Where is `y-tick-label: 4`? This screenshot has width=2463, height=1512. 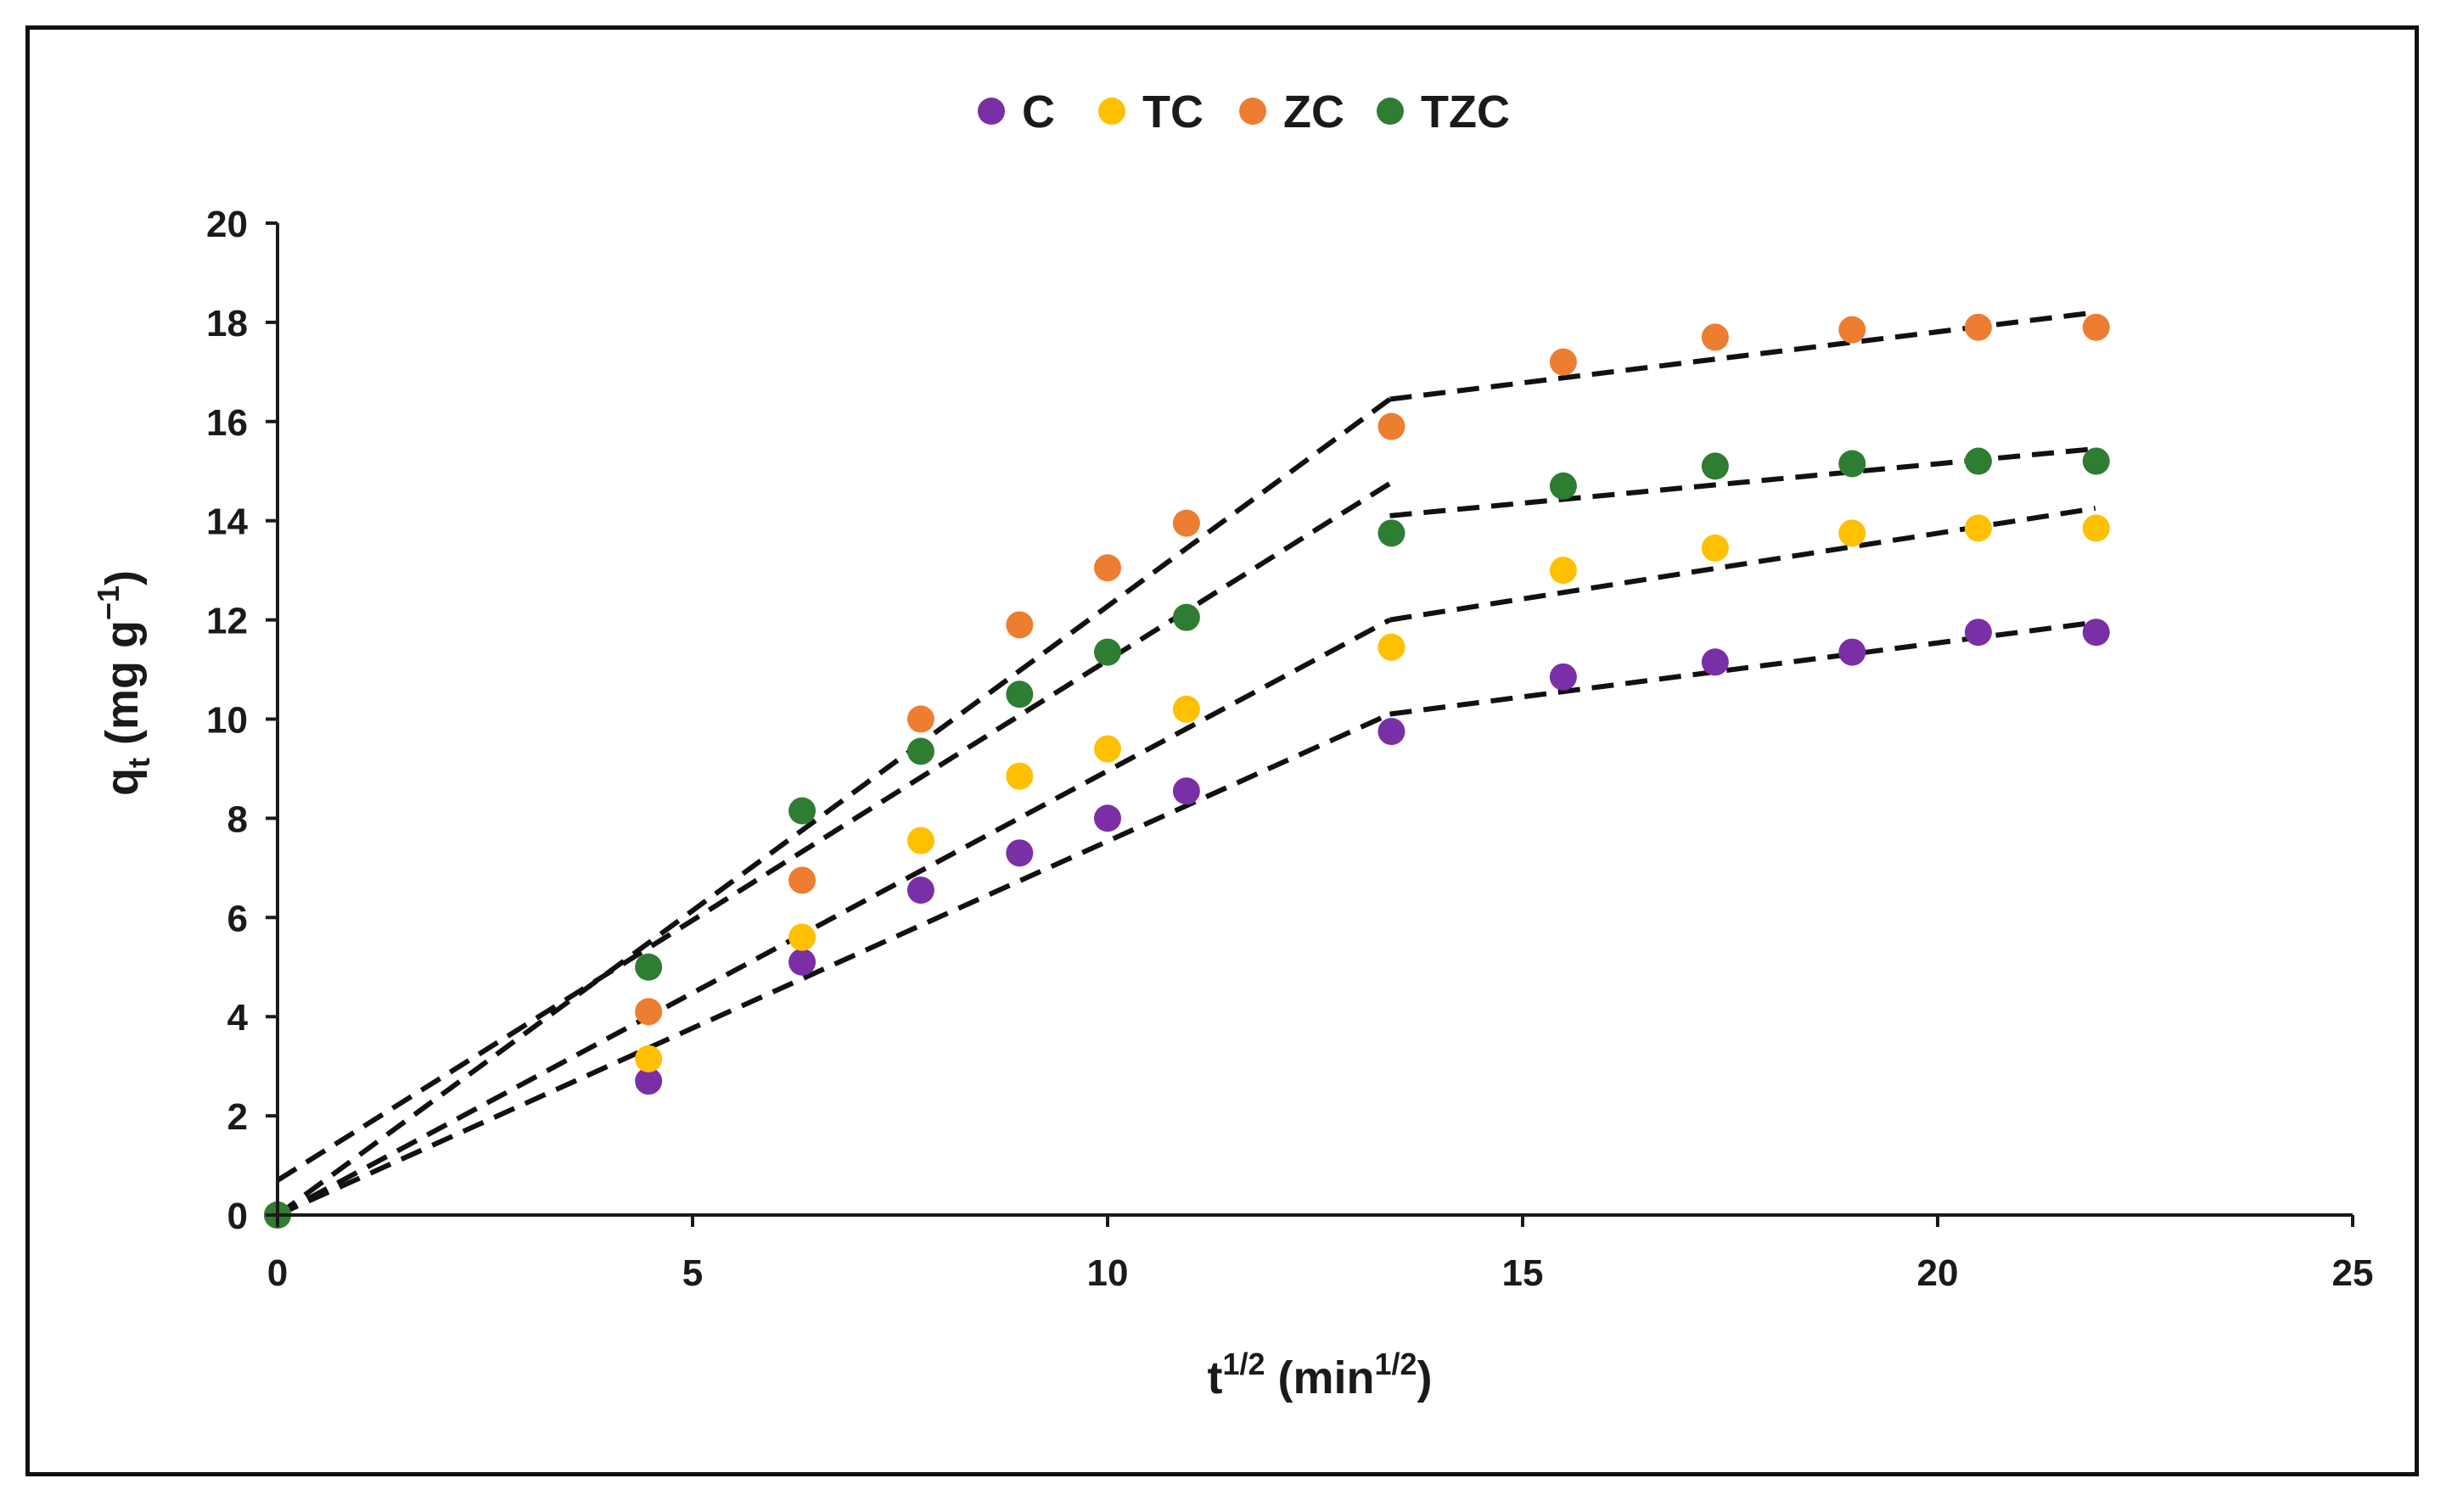
y-tick-label: 4 is located at coordinates (238, 1018).